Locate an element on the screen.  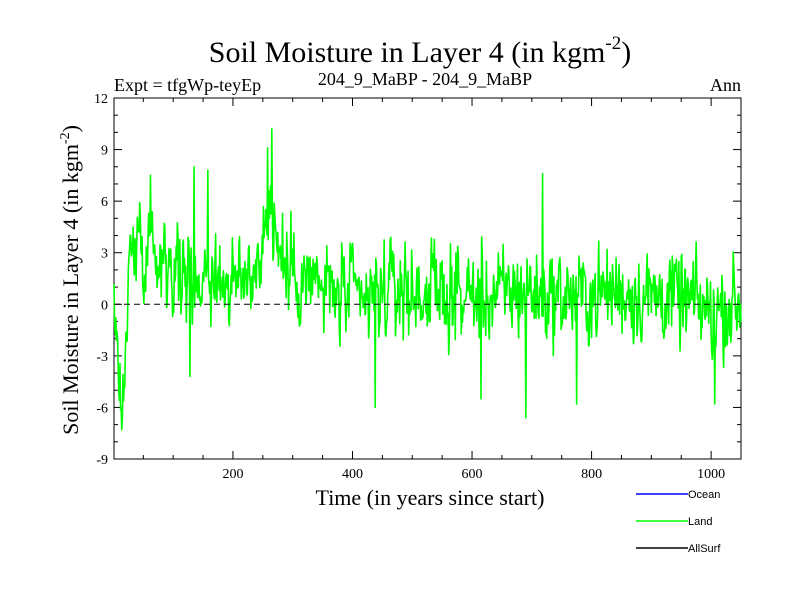
y-tick-label: 3 is located at coordinates (104, 254).